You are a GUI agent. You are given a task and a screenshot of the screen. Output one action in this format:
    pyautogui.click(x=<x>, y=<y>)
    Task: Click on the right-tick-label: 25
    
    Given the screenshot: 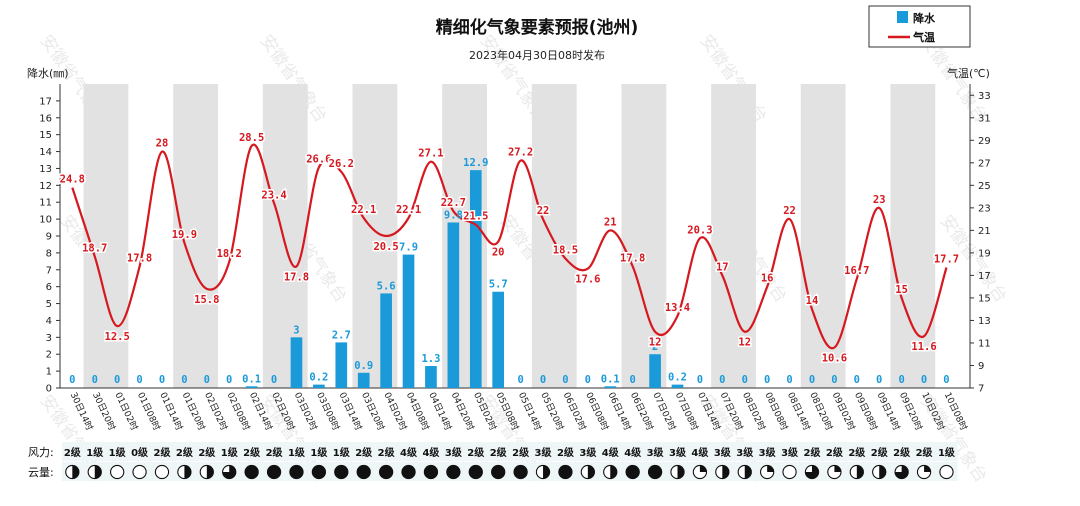 What is the action you would take?
    pyautogui.click(x=984, y=186)
    